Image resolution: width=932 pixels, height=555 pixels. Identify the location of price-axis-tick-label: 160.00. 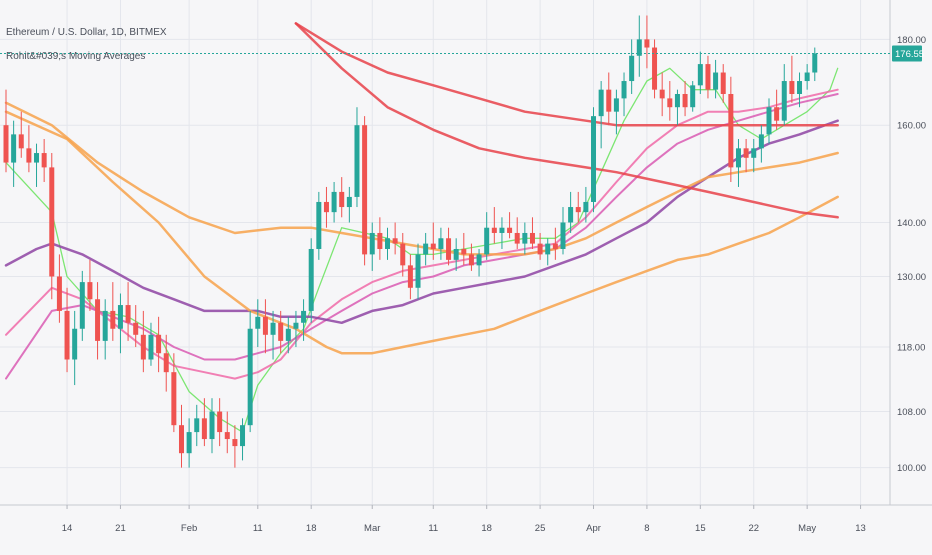
(911, 126).